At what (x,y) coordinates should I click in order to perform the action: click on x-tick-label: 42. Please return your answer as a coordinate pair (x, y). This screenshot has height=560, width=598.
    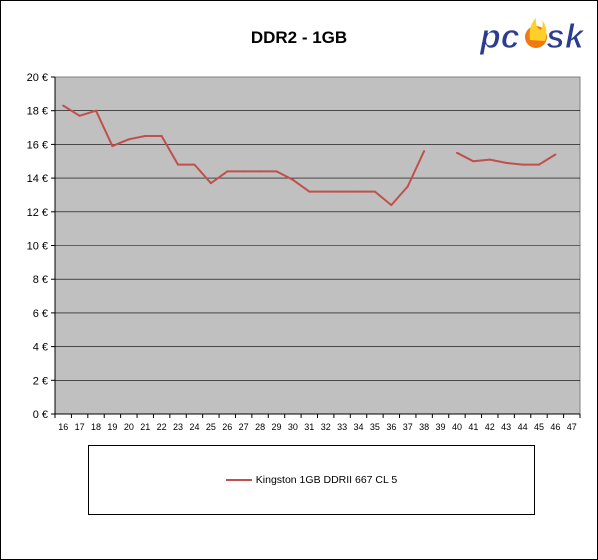
    Looking at the image, I should click on (490, 427).